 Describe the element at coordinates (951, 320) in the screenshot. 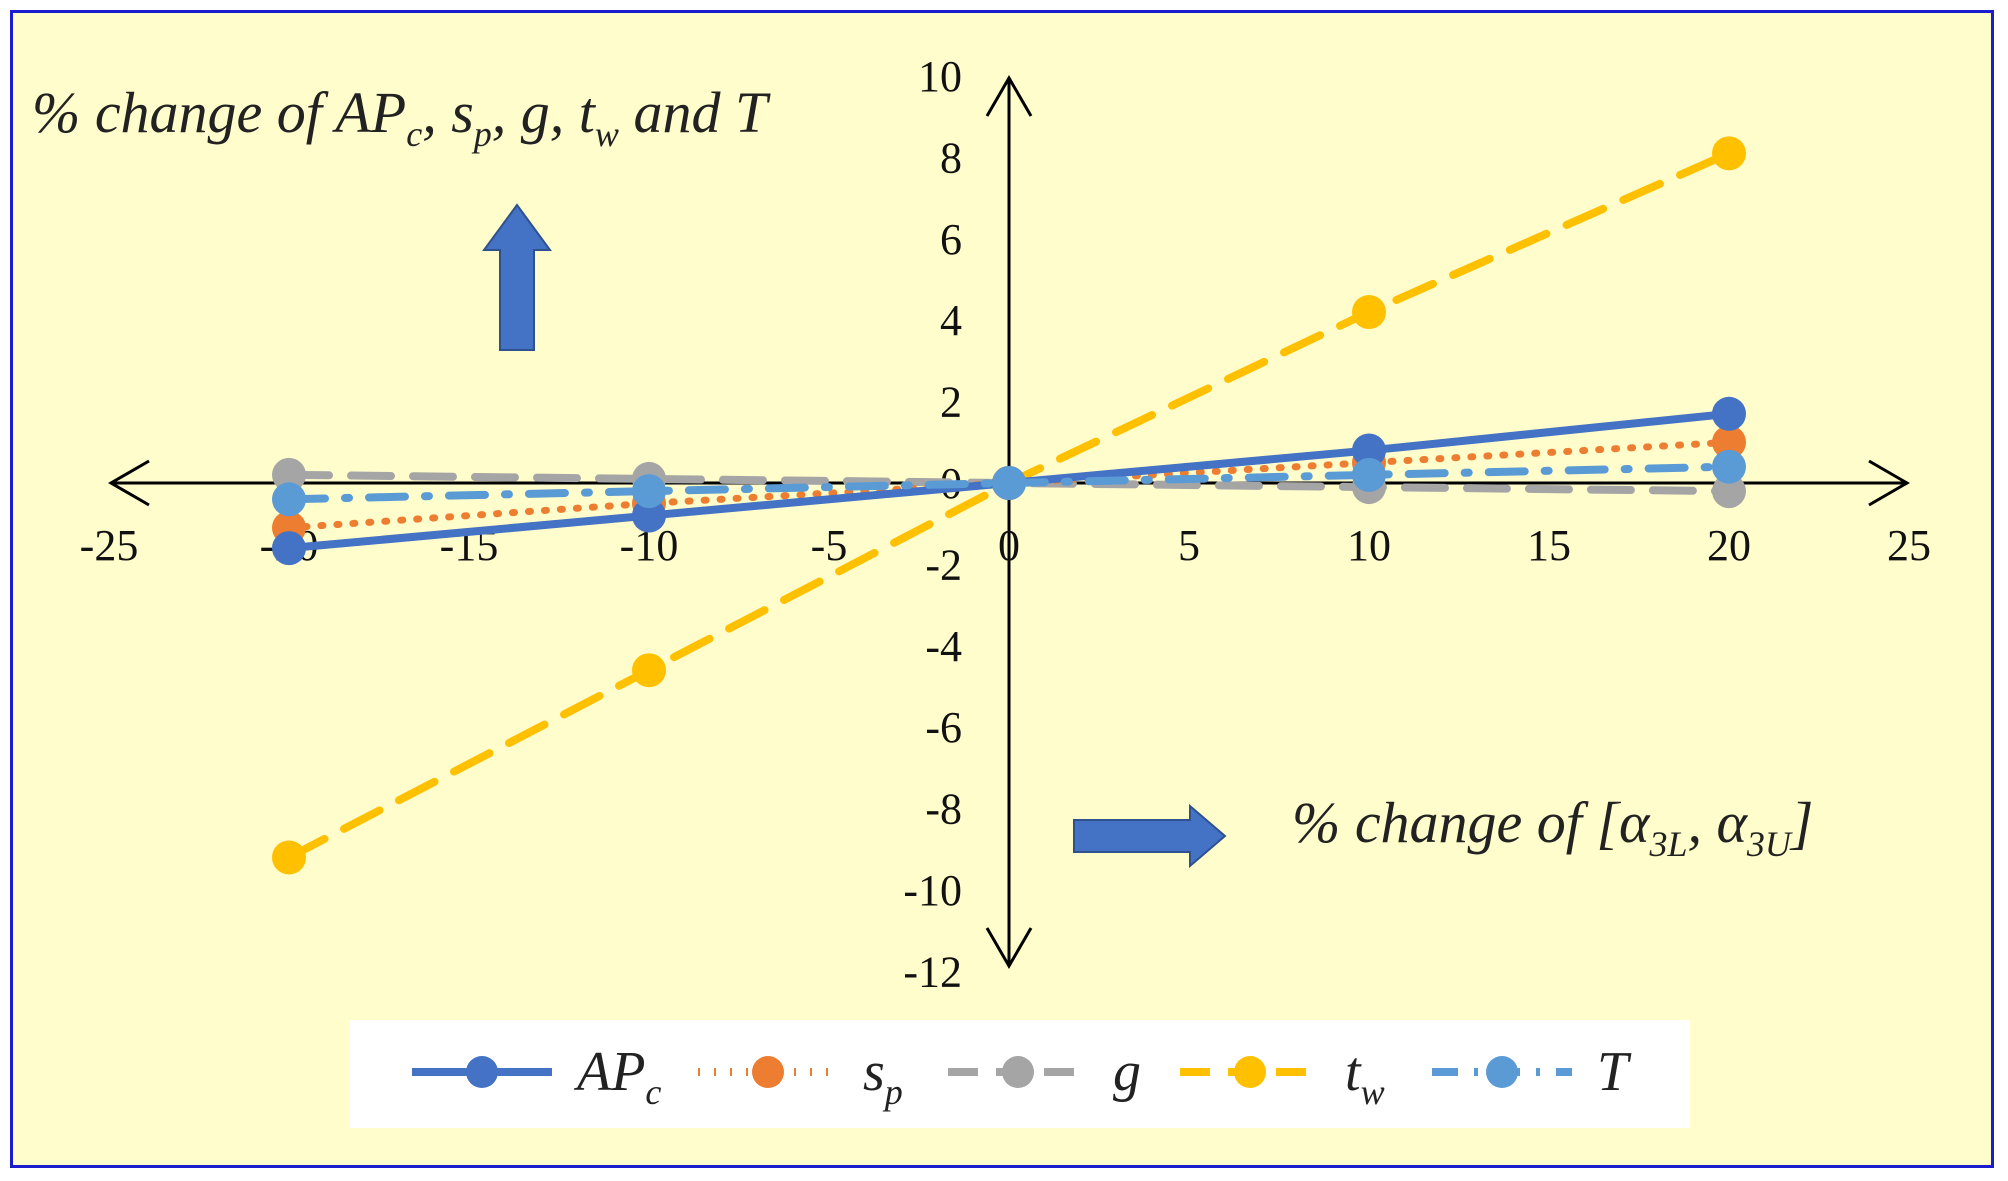

I see `y-tick-label: 4` at that location.